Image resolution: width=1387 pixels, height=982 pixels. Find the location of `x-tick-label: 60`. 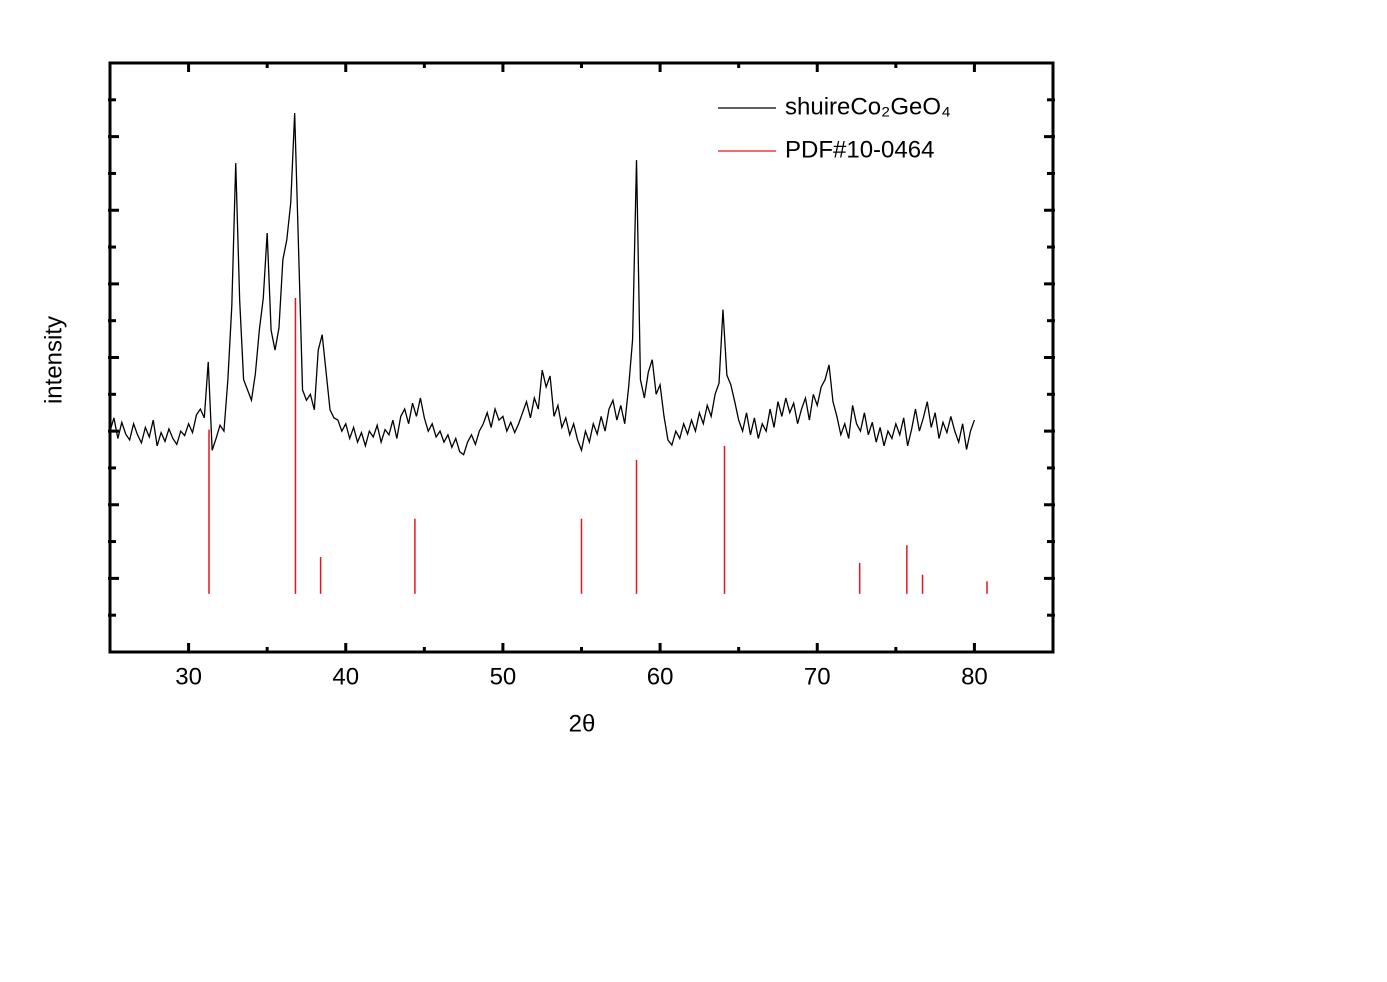

x-tick-label: 60 is located at coordinates (660, 676).